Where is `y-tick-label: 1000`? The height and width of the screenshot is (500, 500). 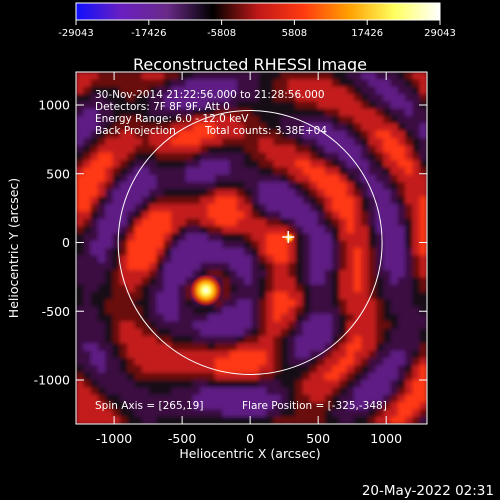
y-tick-label: 1000 is located at coordinates (54, 105).